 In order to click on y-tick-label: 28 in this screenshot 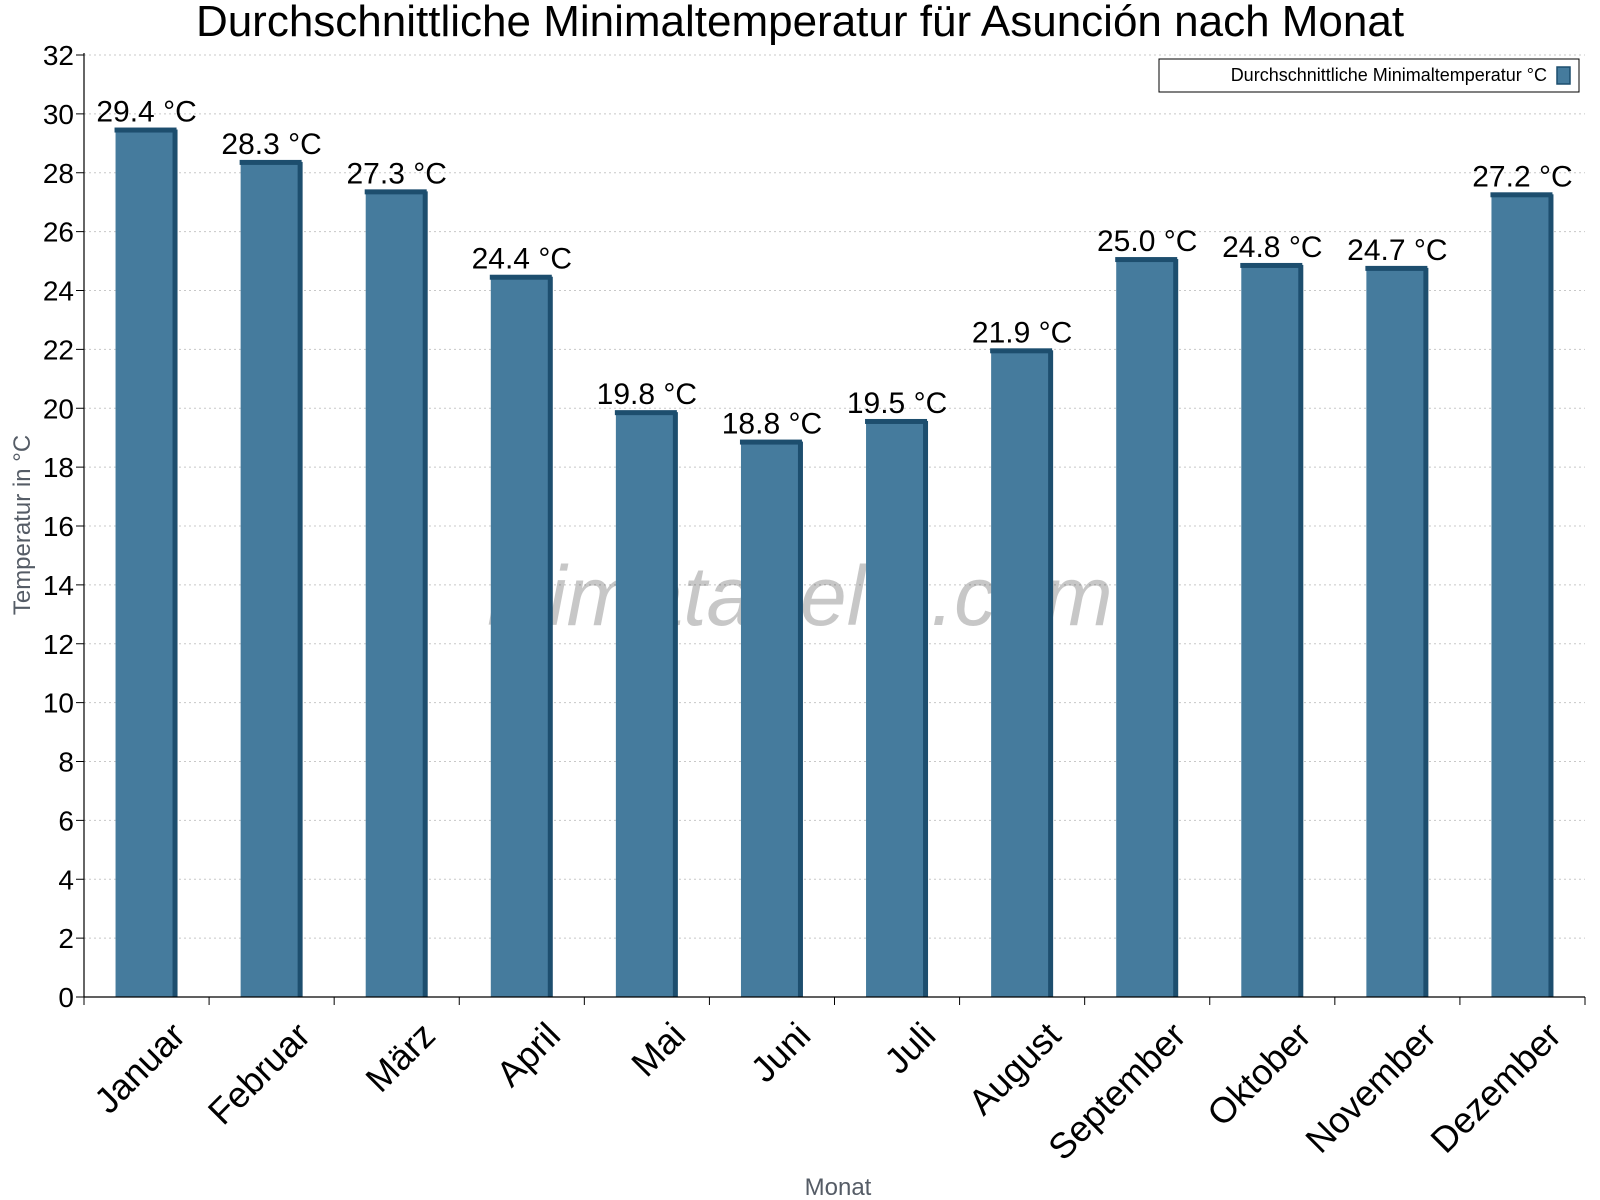, I will do `click(58, 173)`.